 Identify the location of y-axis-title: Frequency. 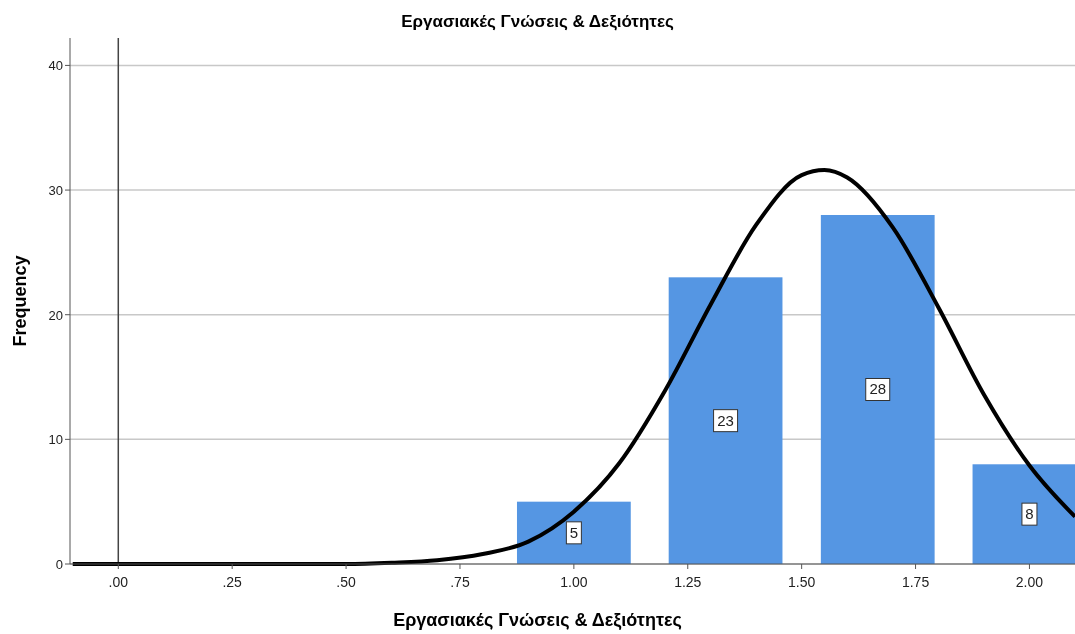
(20, 301).